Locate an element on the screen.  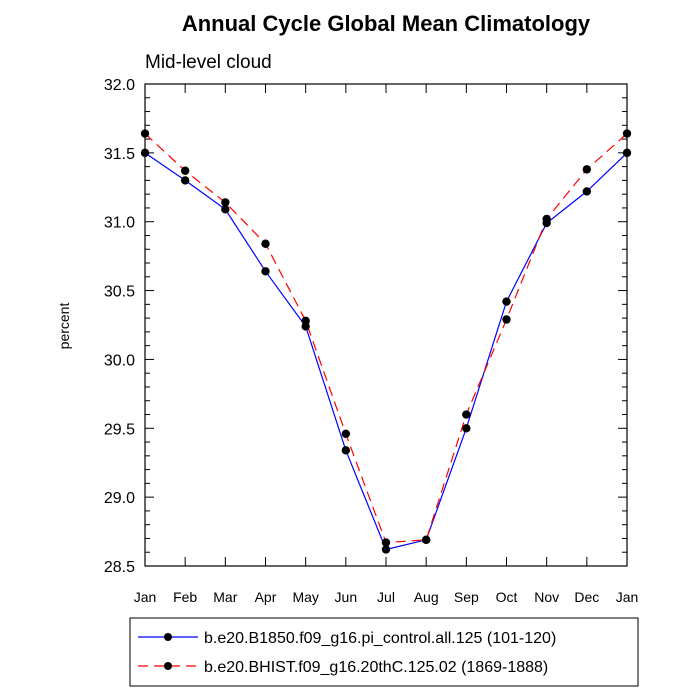
x-tick-label: Feb is located at coordinates (185, 597).